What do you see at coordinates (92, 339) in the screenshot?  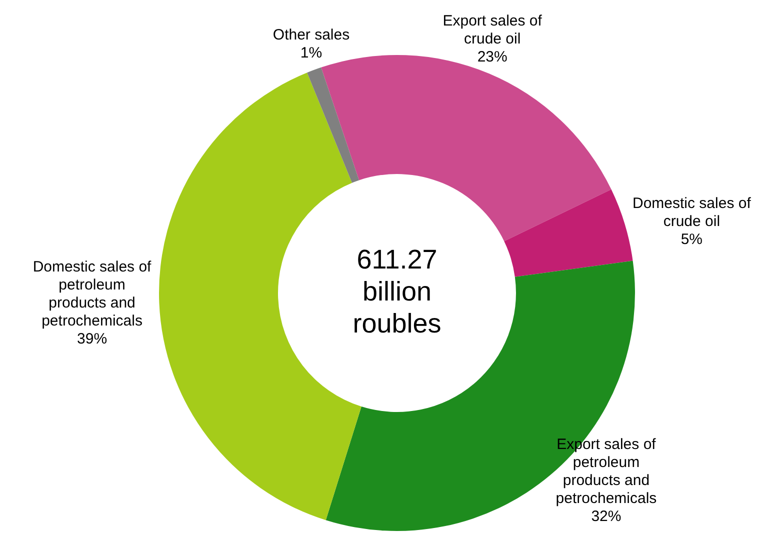 I see `data-label: 39%` at bounding box center [92, 339].